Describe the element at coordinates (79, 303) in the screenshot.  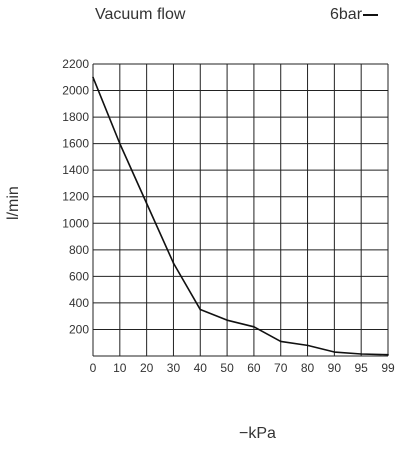
I see `y-tick-label: 400` at that location.